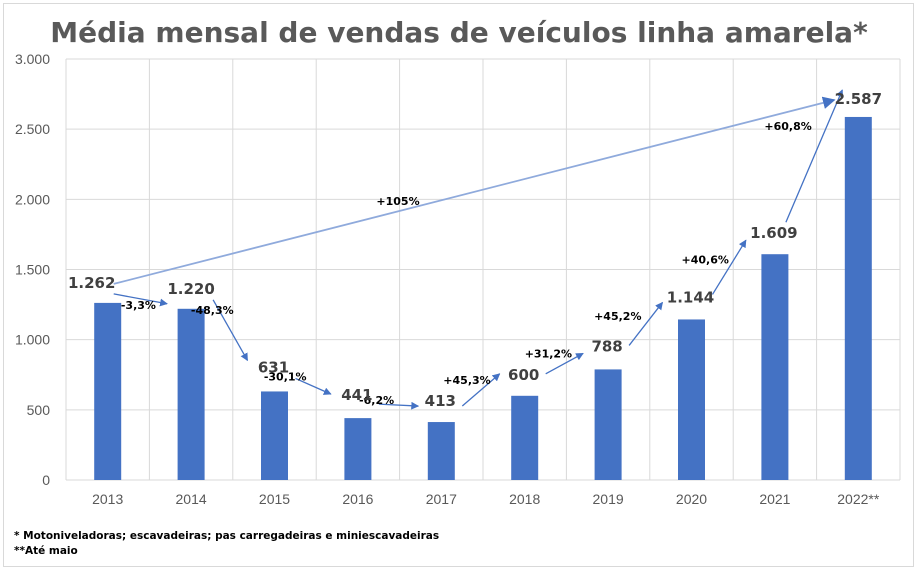  I want to click on x-tick-label: 2020, so click(691, 499).